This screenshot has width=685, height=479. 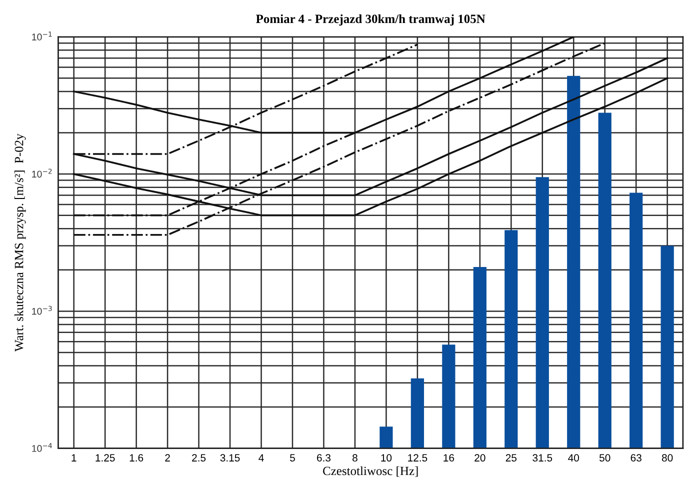 What do you see at coordinates (449, 458) in the screenshot?
I see `x-tick-label: 16` at bounding box center [449, 458].